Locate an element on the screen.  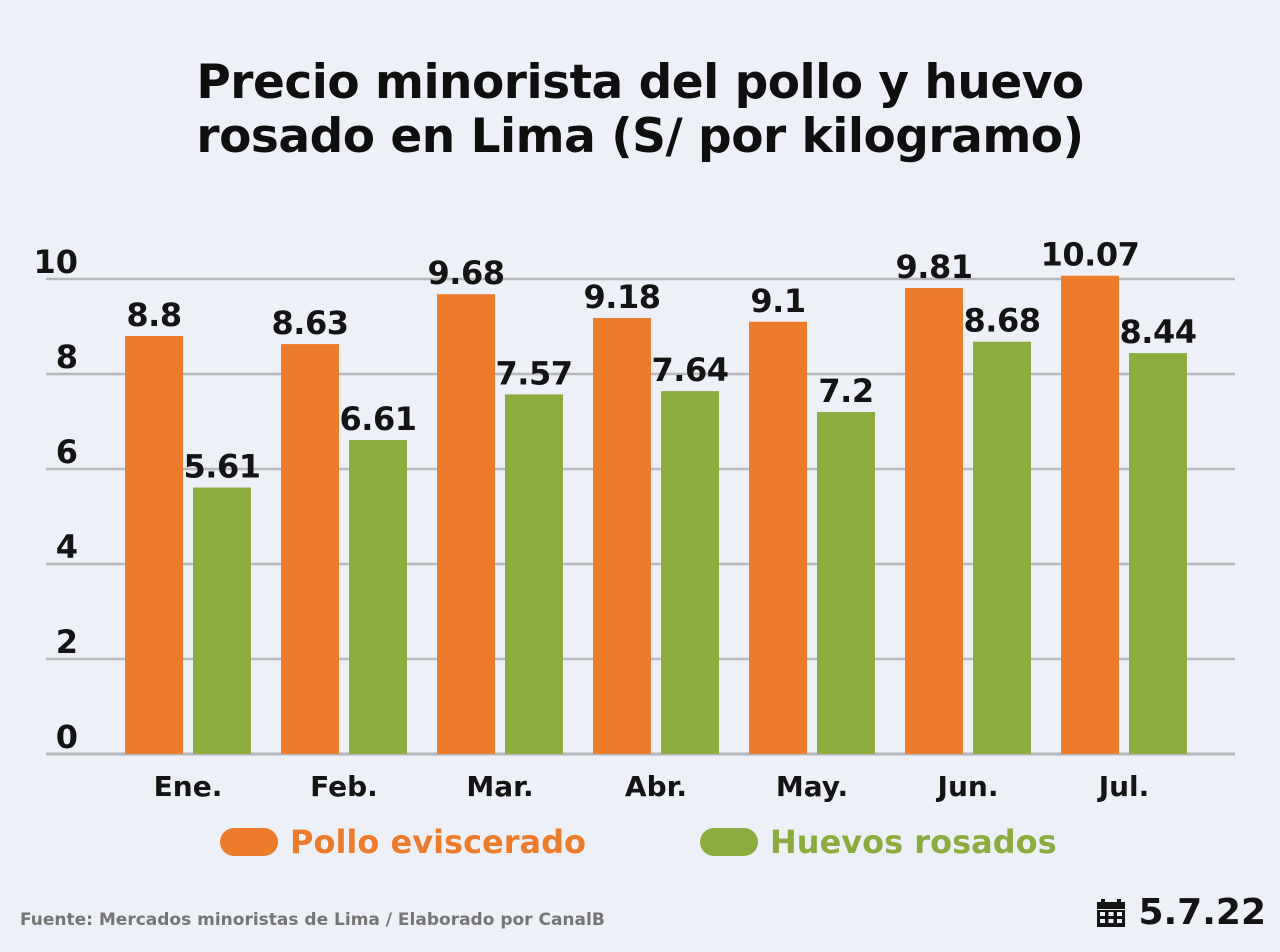
x-tick-label: May. is located at coordinates (812, 786).